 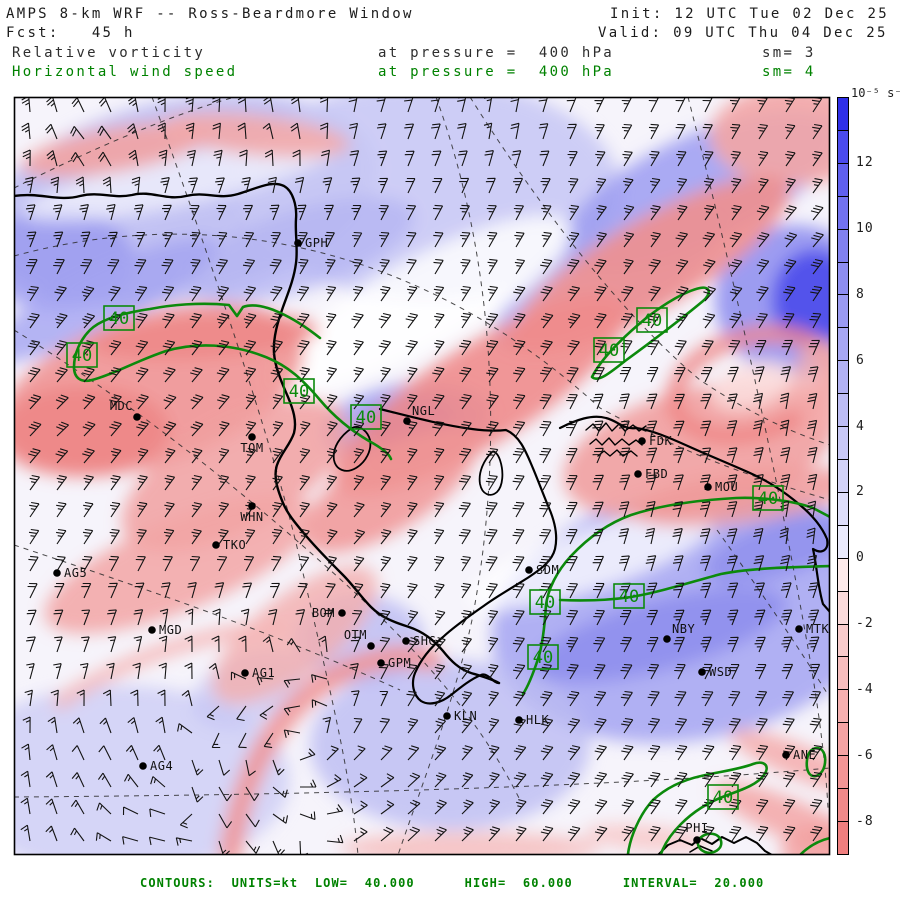 I want to click on contour-label: 40, so click(x=629, y=597).